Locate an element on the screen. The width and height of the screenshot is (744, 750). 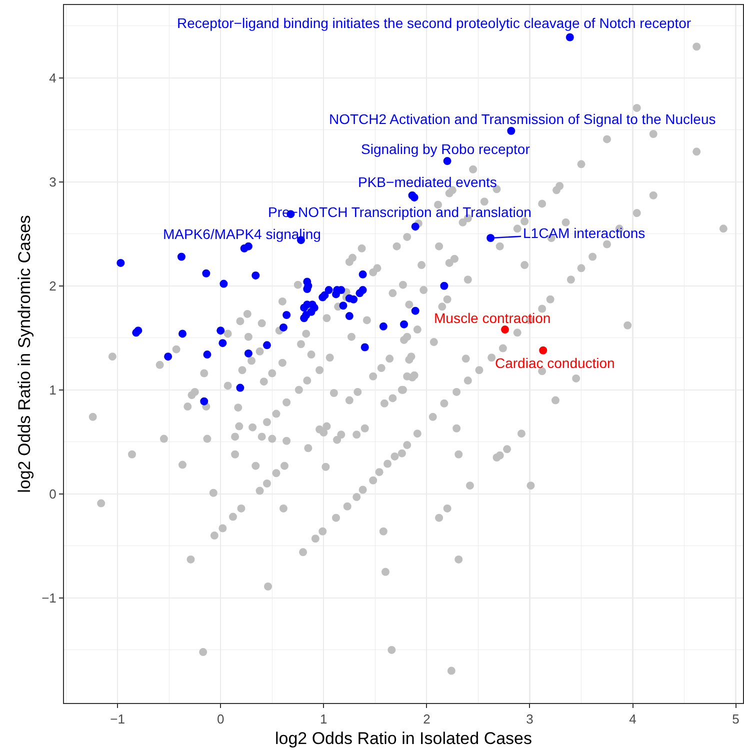
annotation: L1CAM interactions is located at coordinates (584, 233).